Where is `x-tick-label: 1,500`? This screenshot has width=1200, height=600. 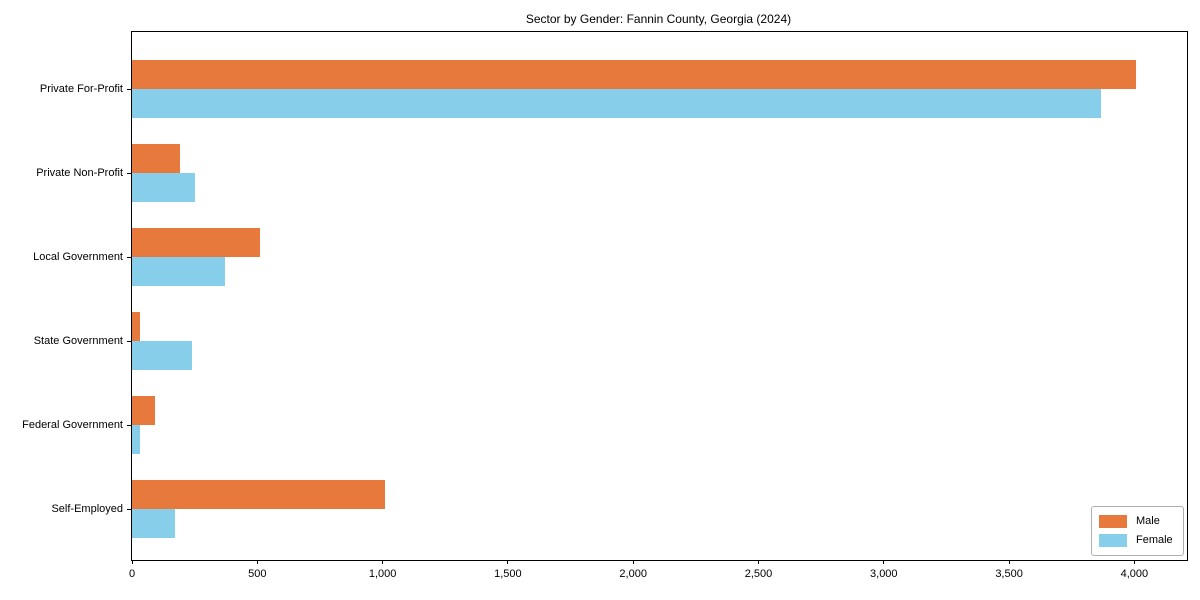 x-tick-label: 1,500 is located at coordinates (508, 574).